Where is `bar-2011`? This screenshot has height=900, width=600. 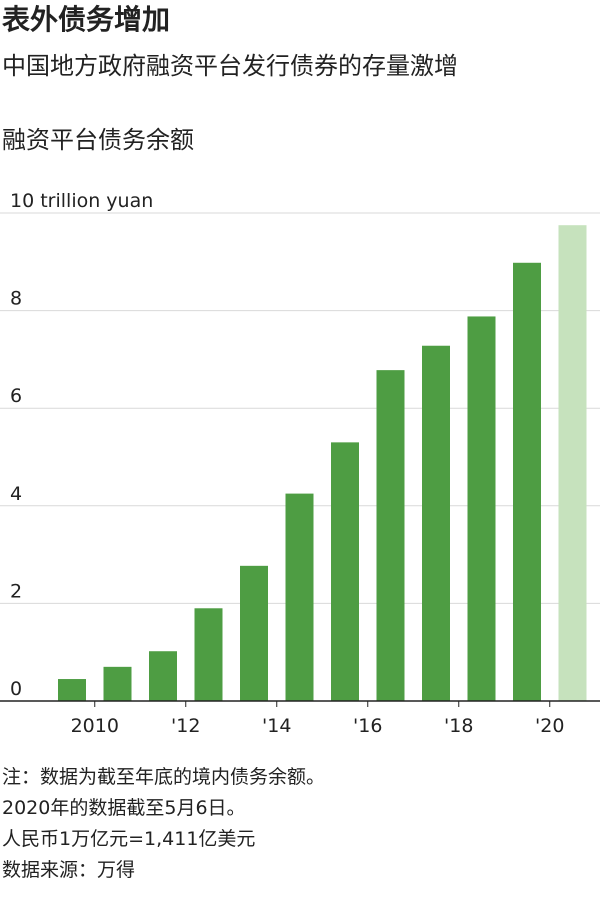 bar-2011 is located at coordinates (163, 676).